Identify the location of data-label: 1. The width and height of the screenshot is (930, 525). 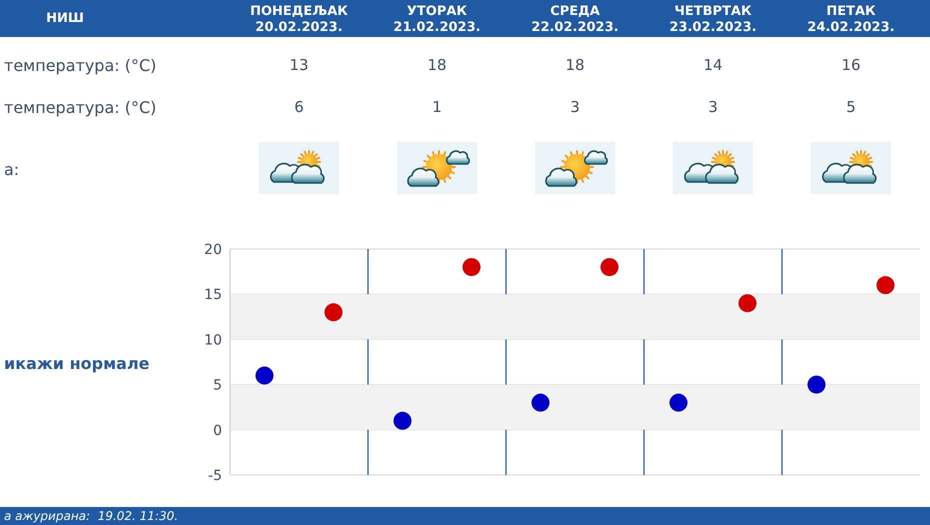
(437, 107).